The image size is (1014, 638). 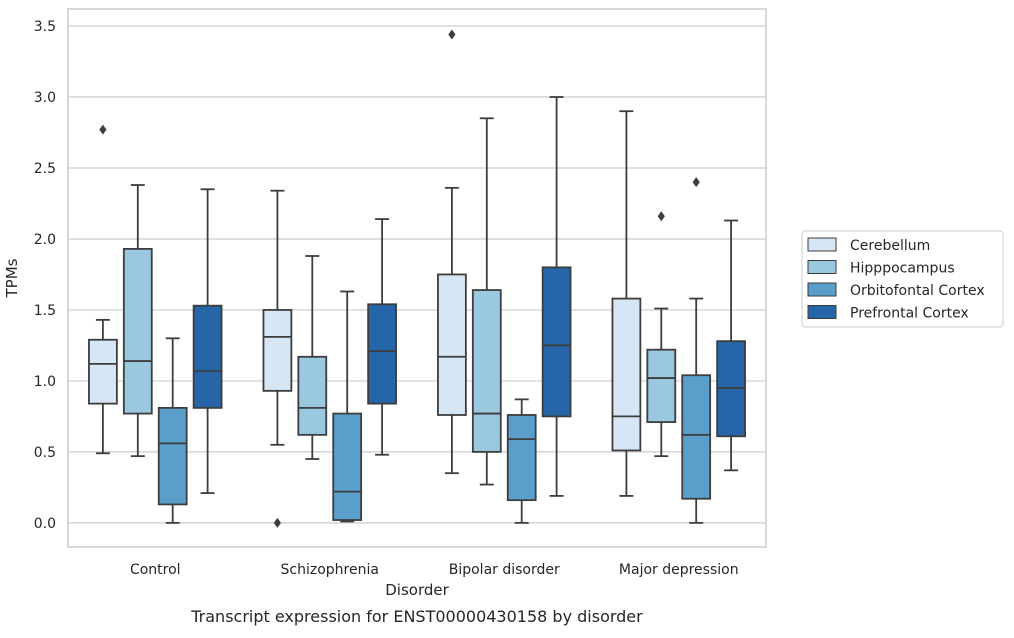 What do you see at coordinates (45, 240) in the screenshot?
I see `y-tick-label: 2.0` at bounding box center [45, 240].